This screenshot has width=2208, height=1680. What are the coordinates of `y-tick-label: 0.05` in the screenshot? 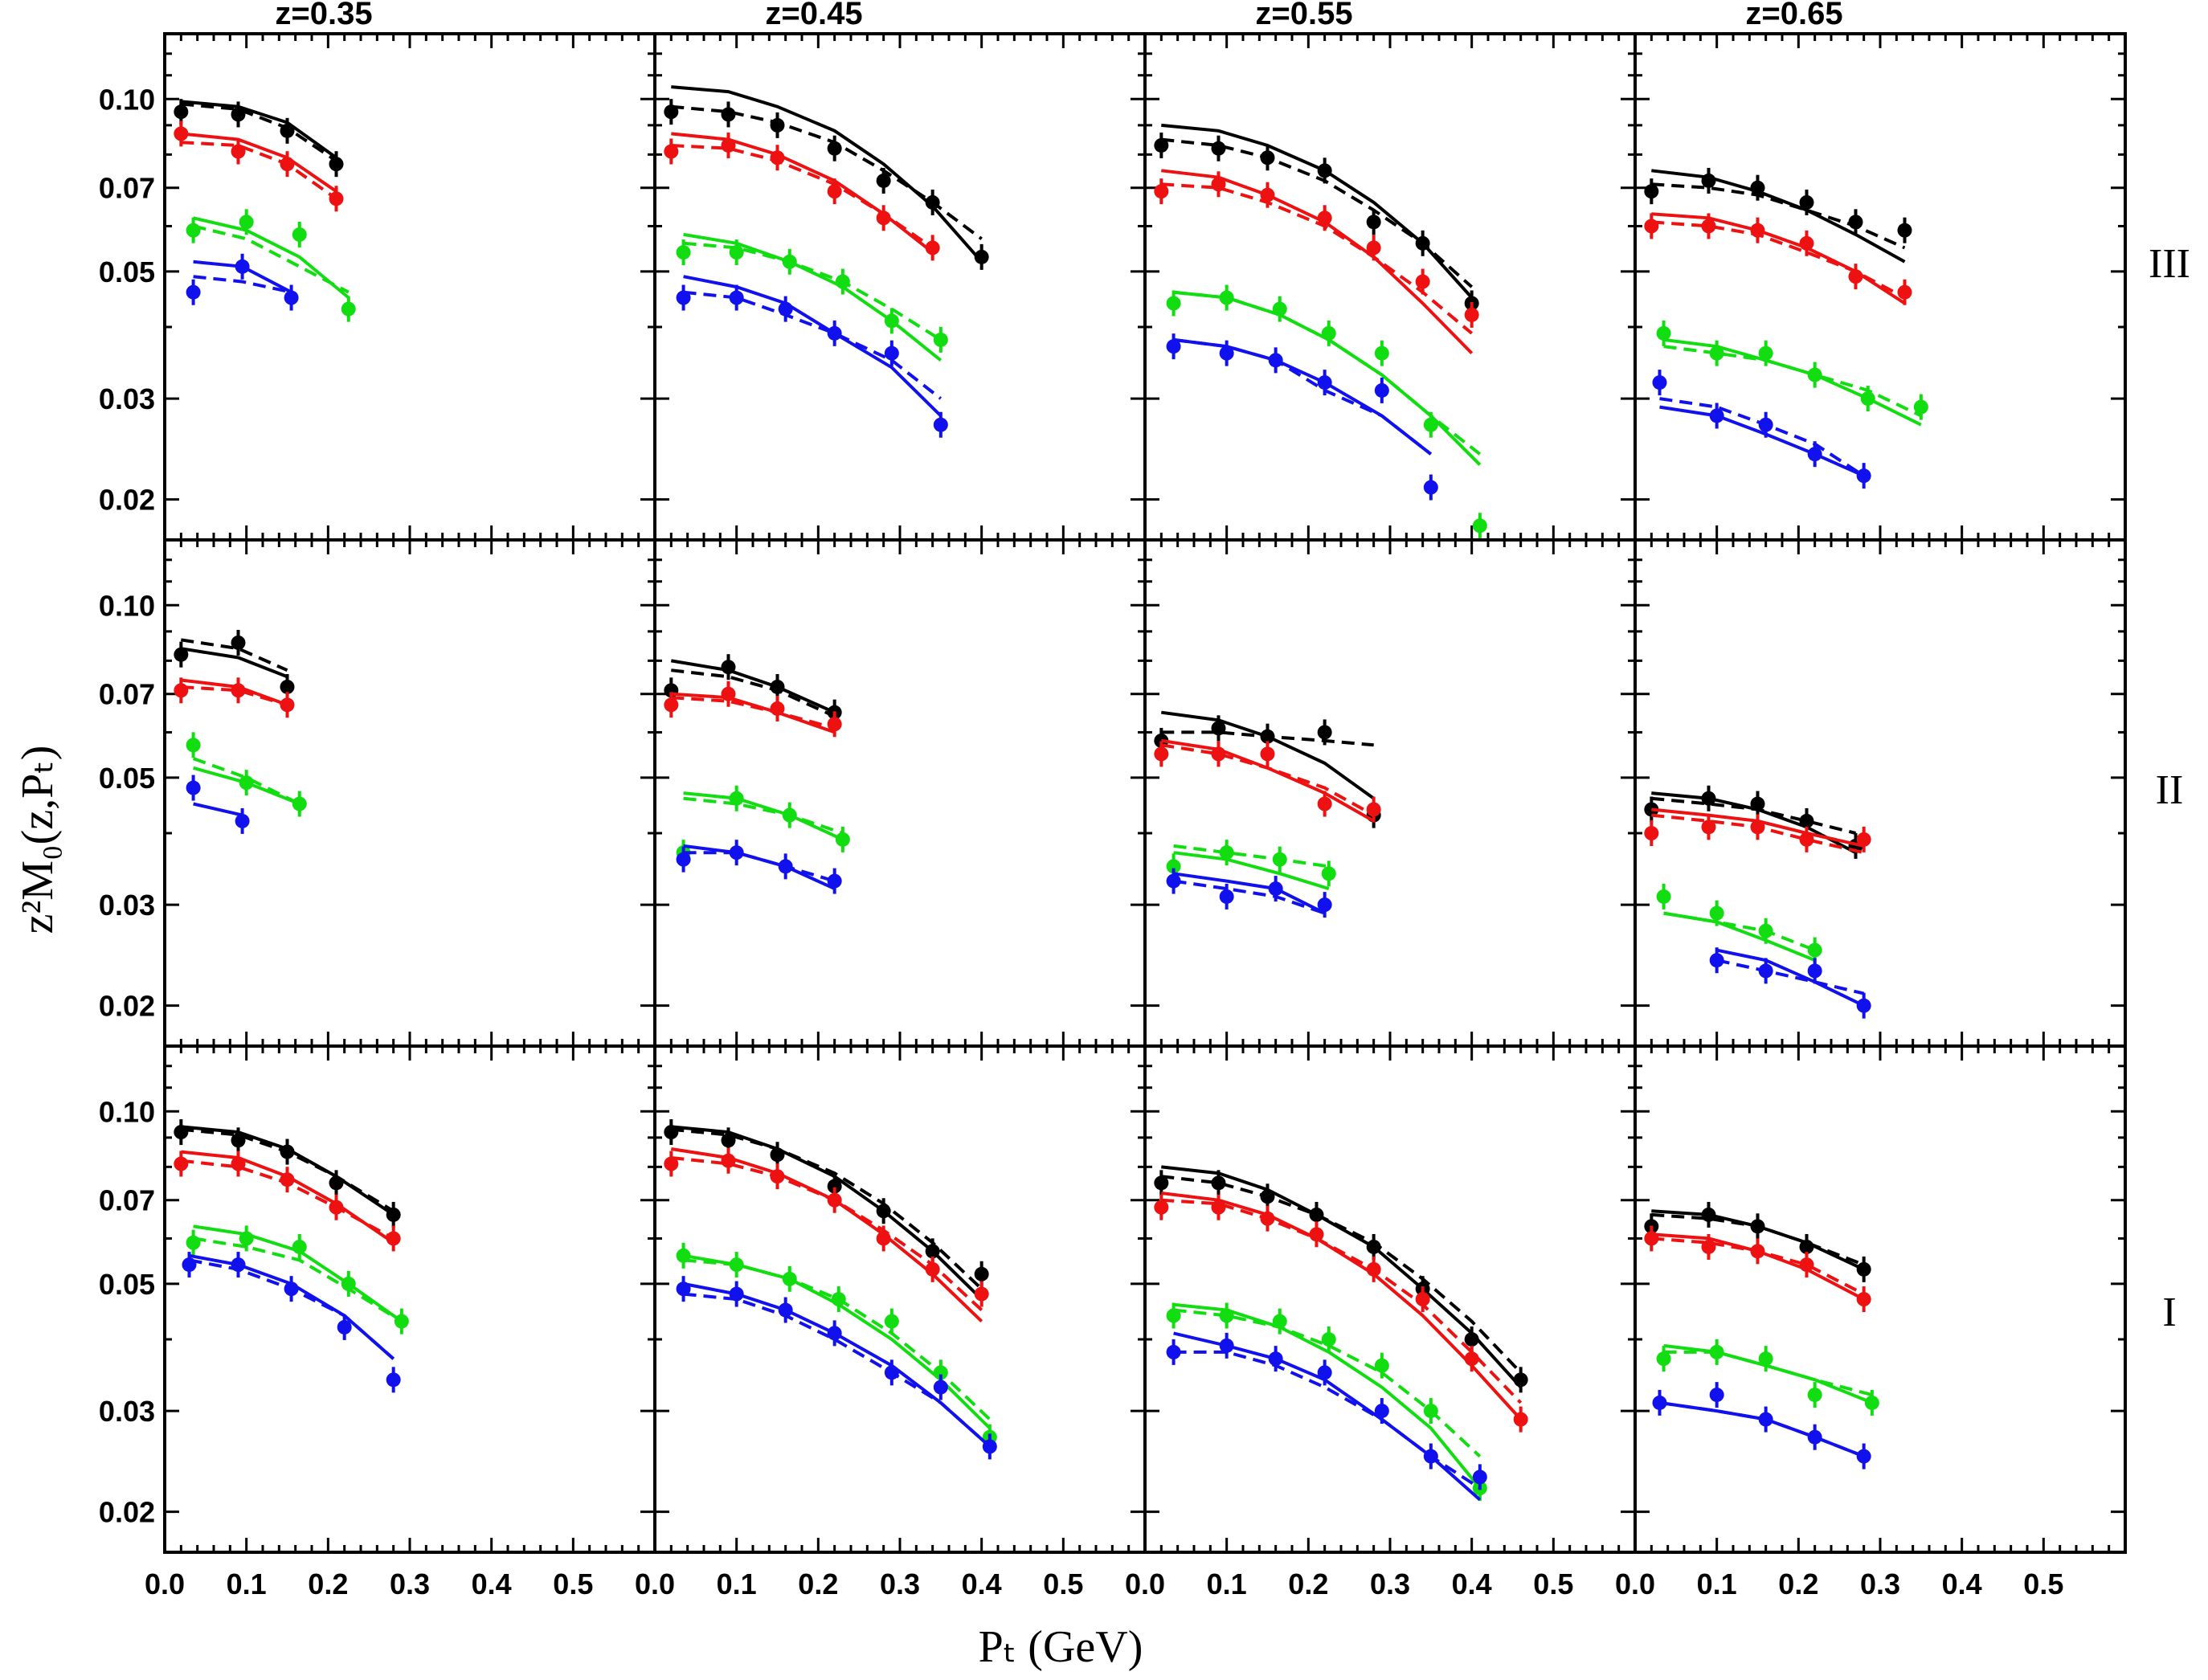 It's located at (127, 271).